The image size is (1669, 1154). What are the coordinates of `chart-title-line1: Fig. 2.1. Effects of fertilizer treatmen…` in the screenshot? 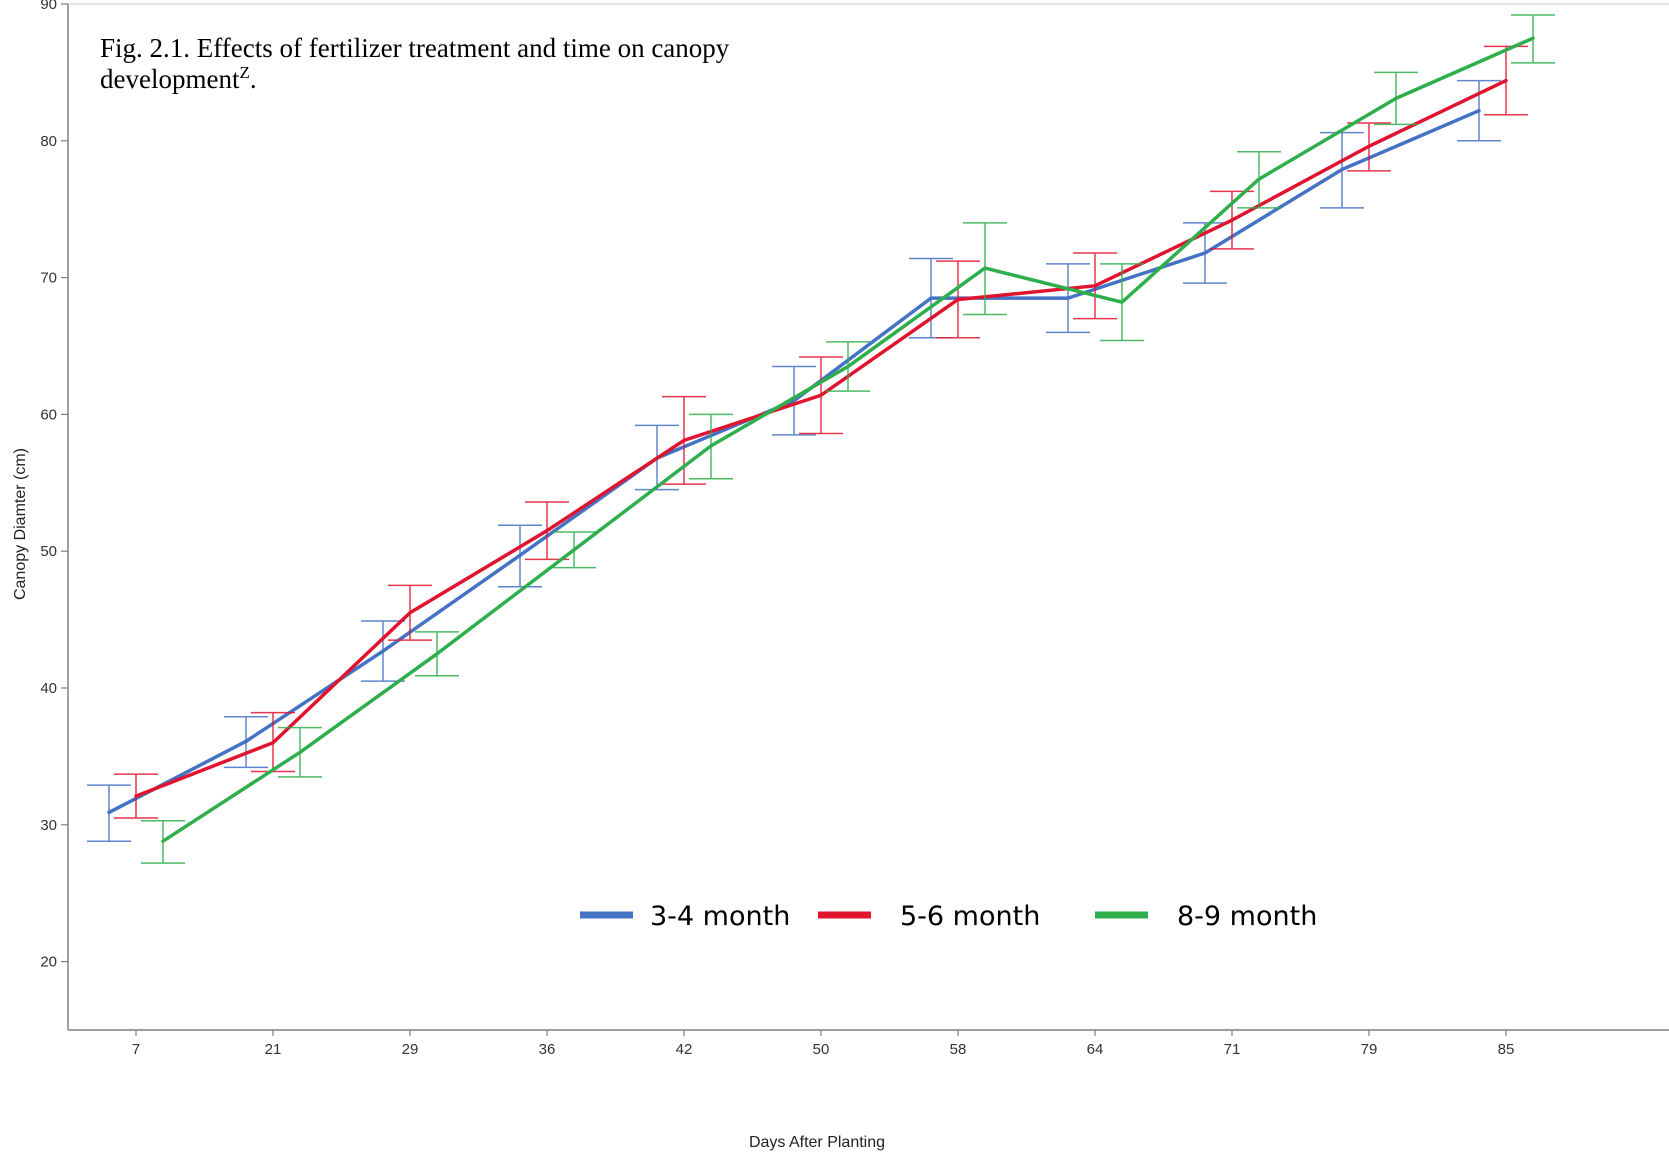 It's located at (415, 48).